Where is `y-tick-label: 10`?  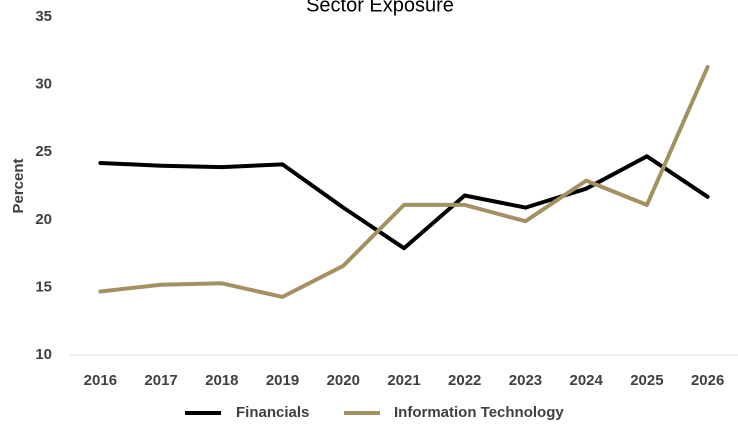 y-tick-label: 10 is located at coordinates (43, 354).